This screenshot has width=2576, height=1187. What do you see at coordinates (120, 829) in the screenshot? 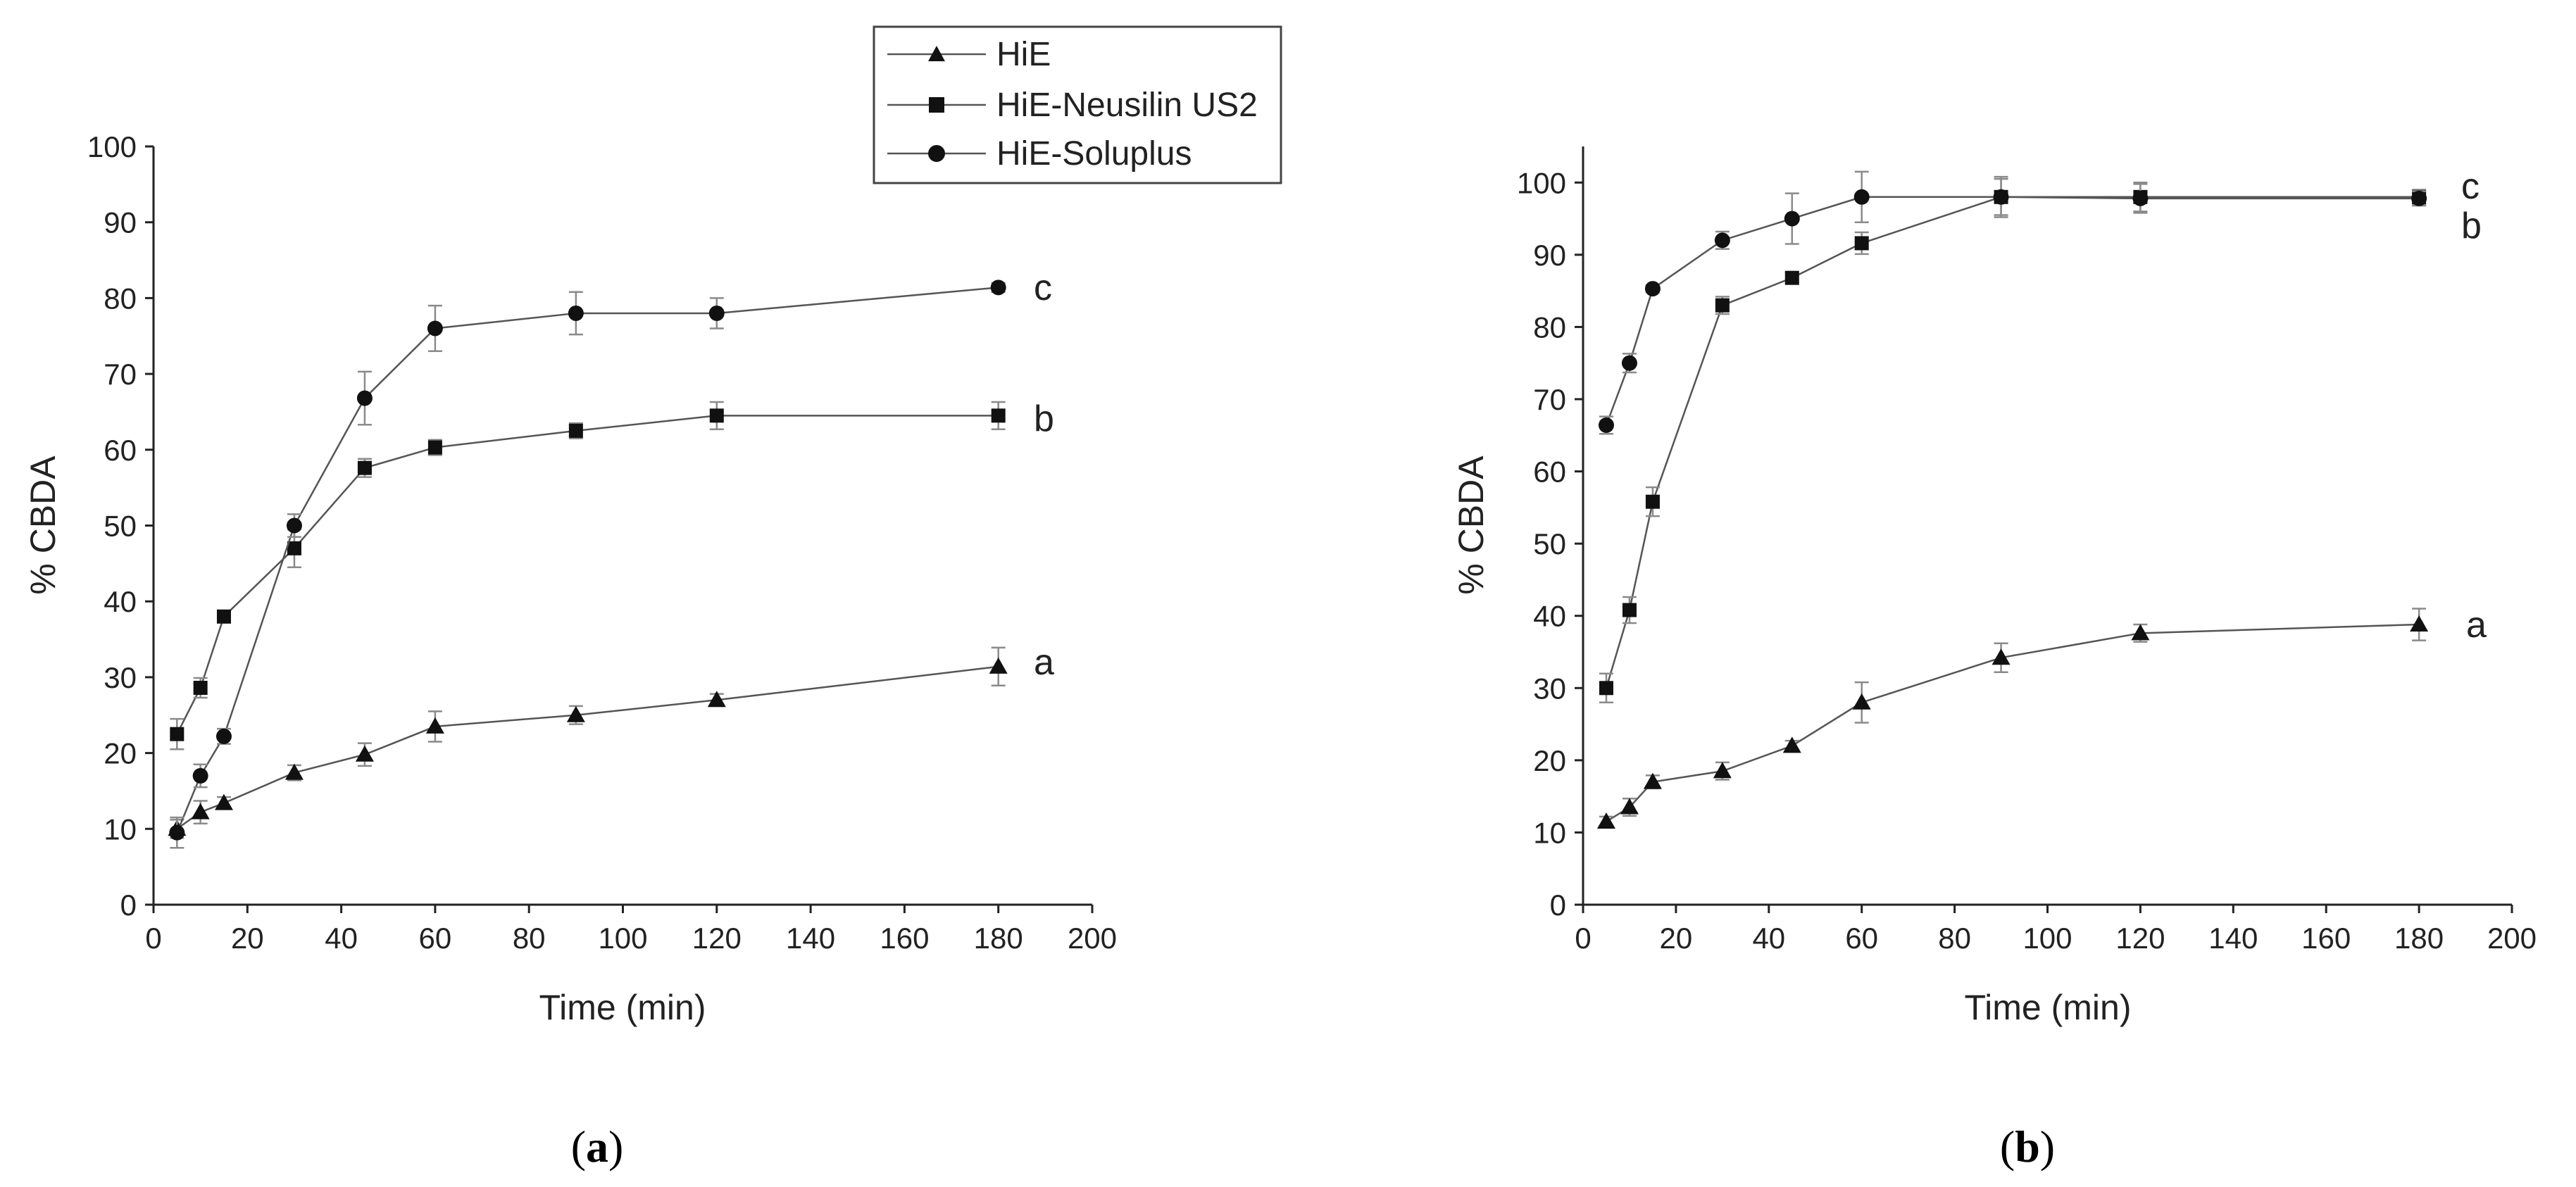
I see `y-tick-label: 10` at bounding box center [120, 829].